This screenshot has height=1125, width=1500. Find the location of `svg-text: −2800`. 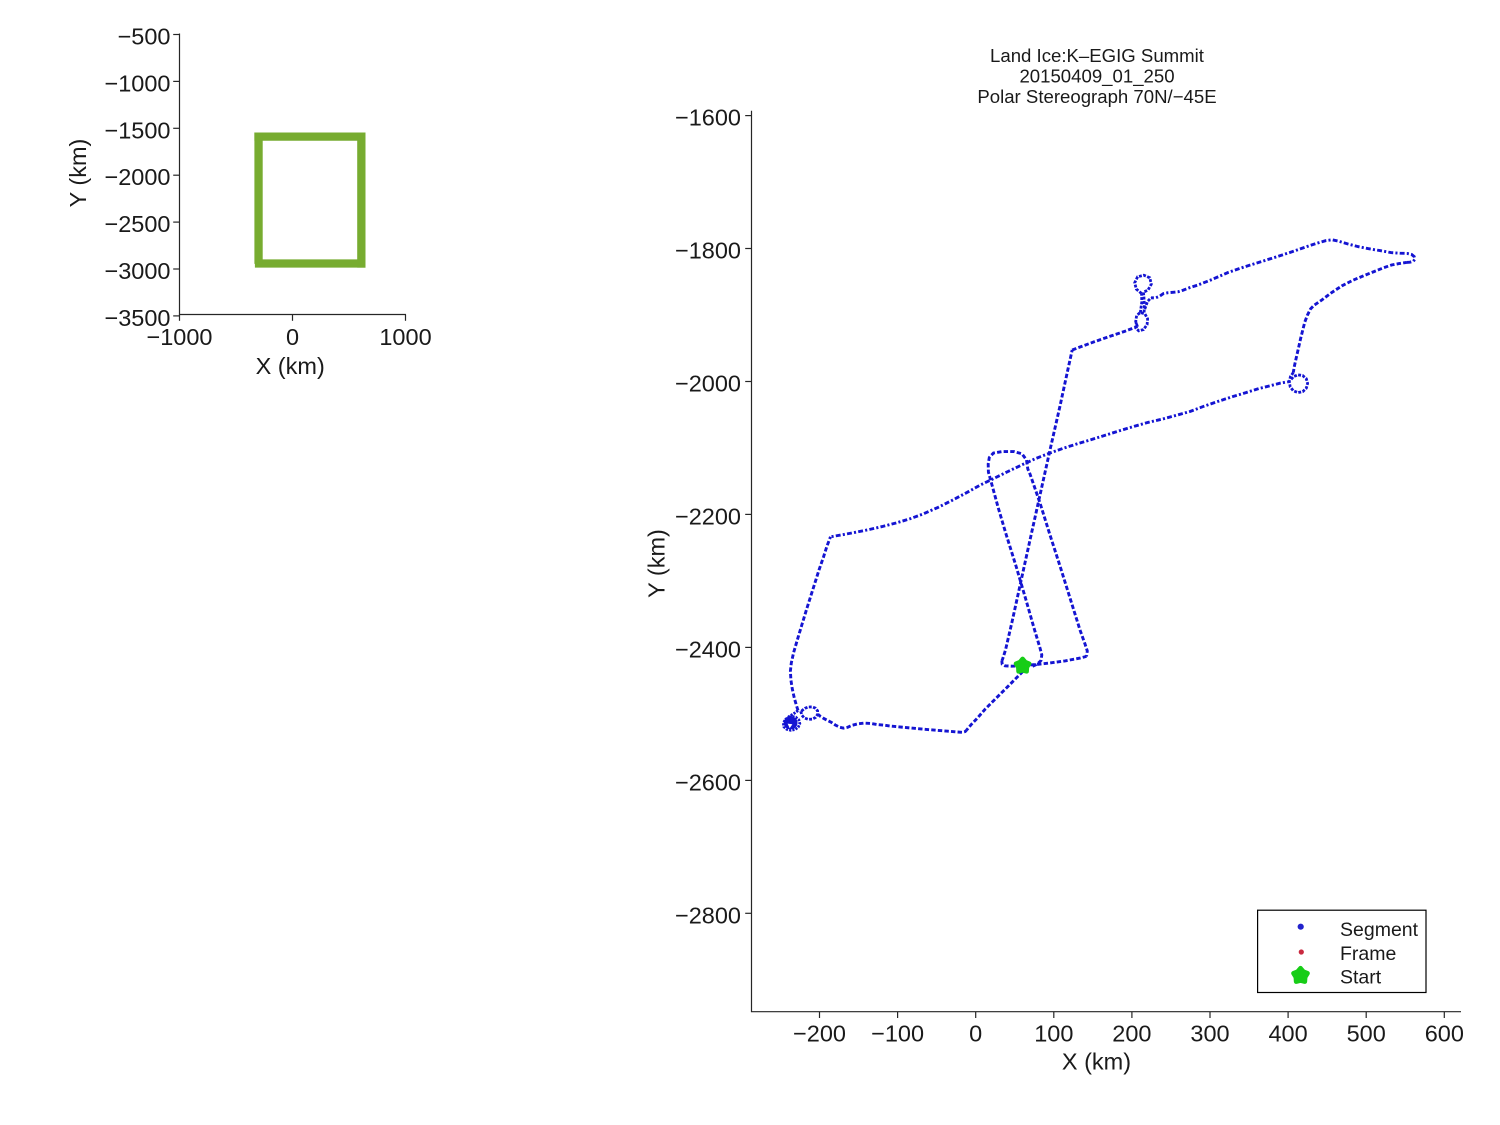

svg-text: −2800 is located at coordinates (708, 915).